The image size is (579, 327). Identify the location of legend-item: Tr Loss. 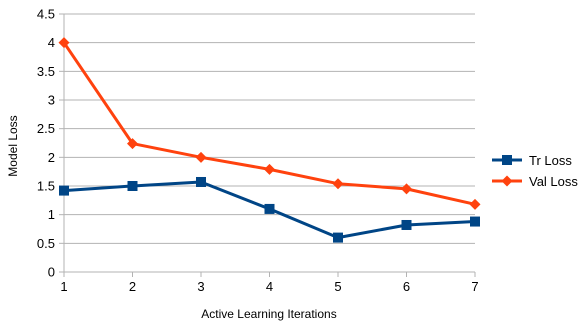
(532, 160).